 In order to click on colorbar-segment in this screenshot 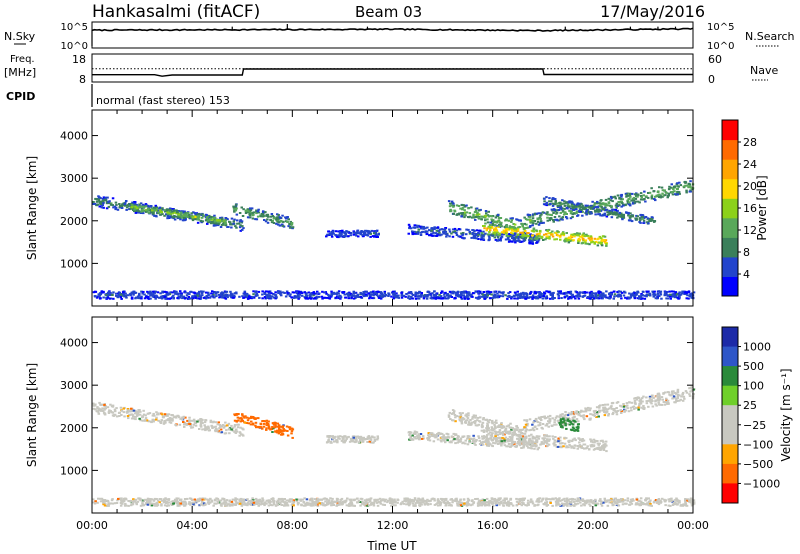, I will do `click(730, 169)`.